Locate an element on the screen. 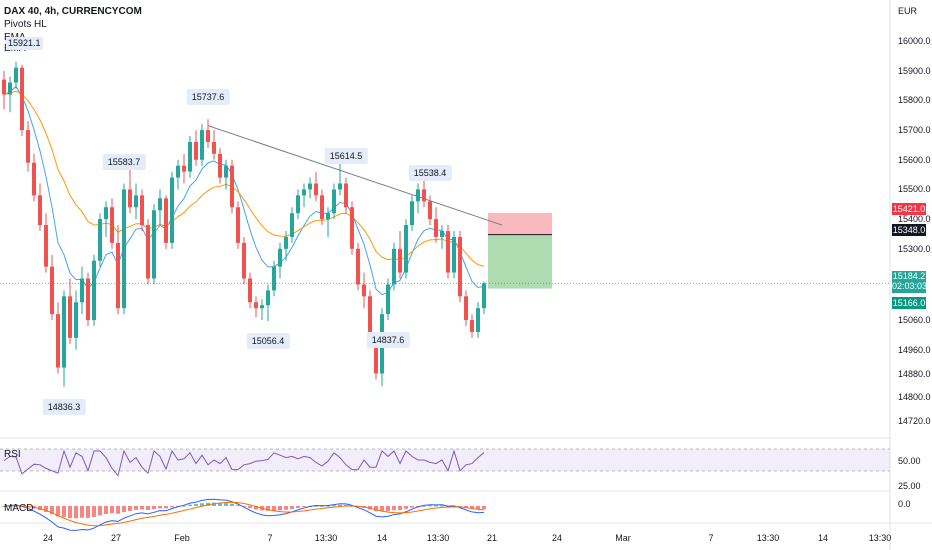 This screenshot has width=932, height=550. pivots-indicator-label: Pivots HL is located at coordinates (25, 24).